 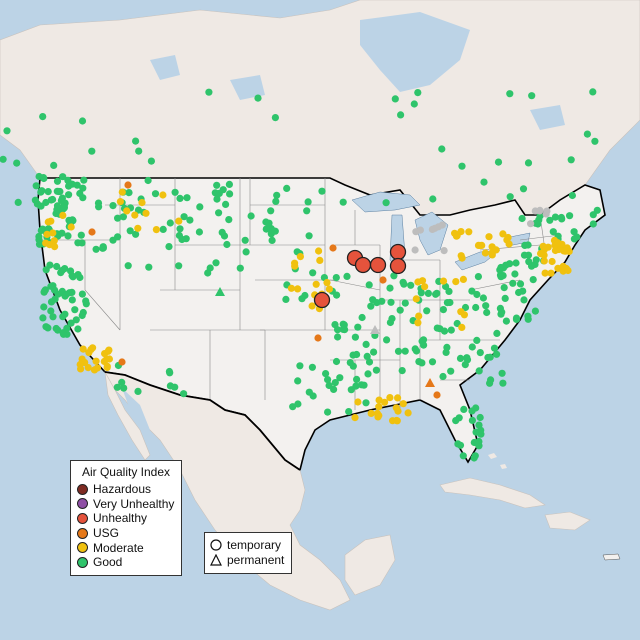 I want to click on legend-item-moderate: Moderate, so click(x=126, y=547).